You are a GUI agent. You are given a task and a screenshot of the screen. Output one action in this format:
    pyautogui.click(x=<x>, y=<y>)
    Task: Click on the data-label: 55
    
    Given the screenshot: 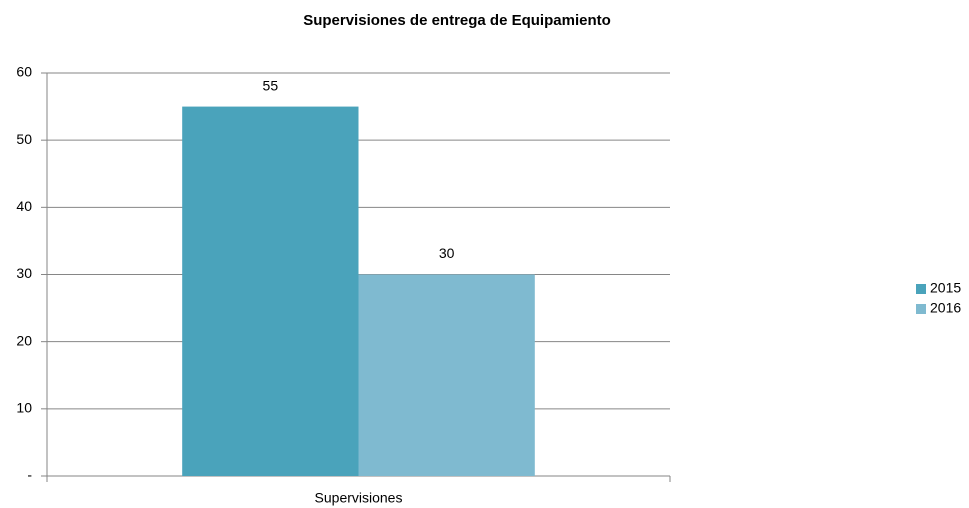 What is the action you would take?
    pyautogui.click(x=271, y=85)
    